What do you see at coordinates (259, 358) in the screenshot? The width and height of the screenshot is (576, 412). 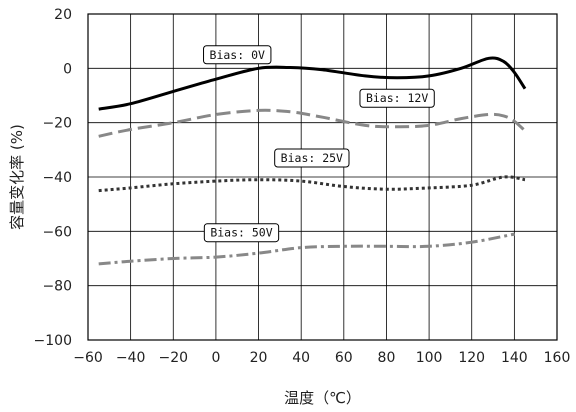 I see `x-tick-label: 20` at bounding box center [259, 358].